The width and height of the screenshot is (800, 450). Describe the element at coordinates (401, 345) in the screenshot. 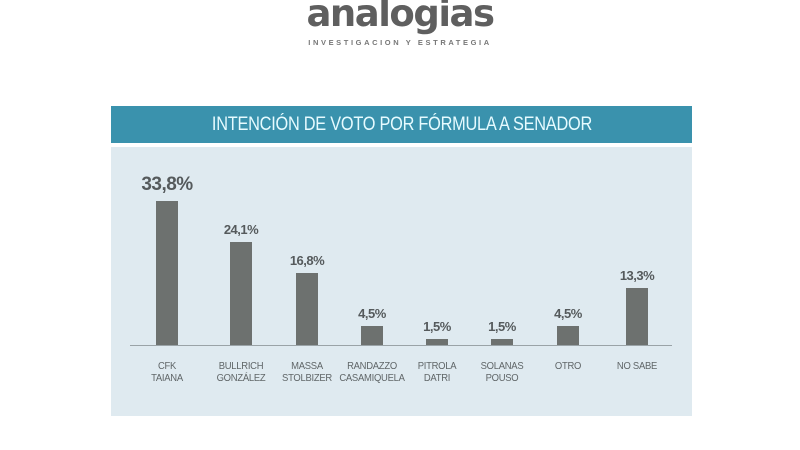

I see `x-axis-baseline` at that location.